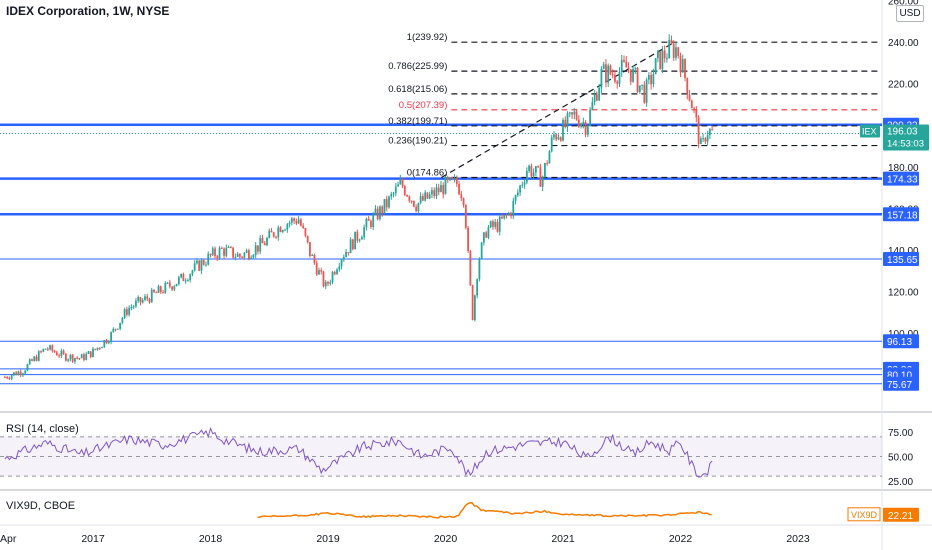 This screenshot has height=550, width=932. Describe the element at coordinates (902, 260) in the screenshot. I see `level-price-label: 135.65` at that location.